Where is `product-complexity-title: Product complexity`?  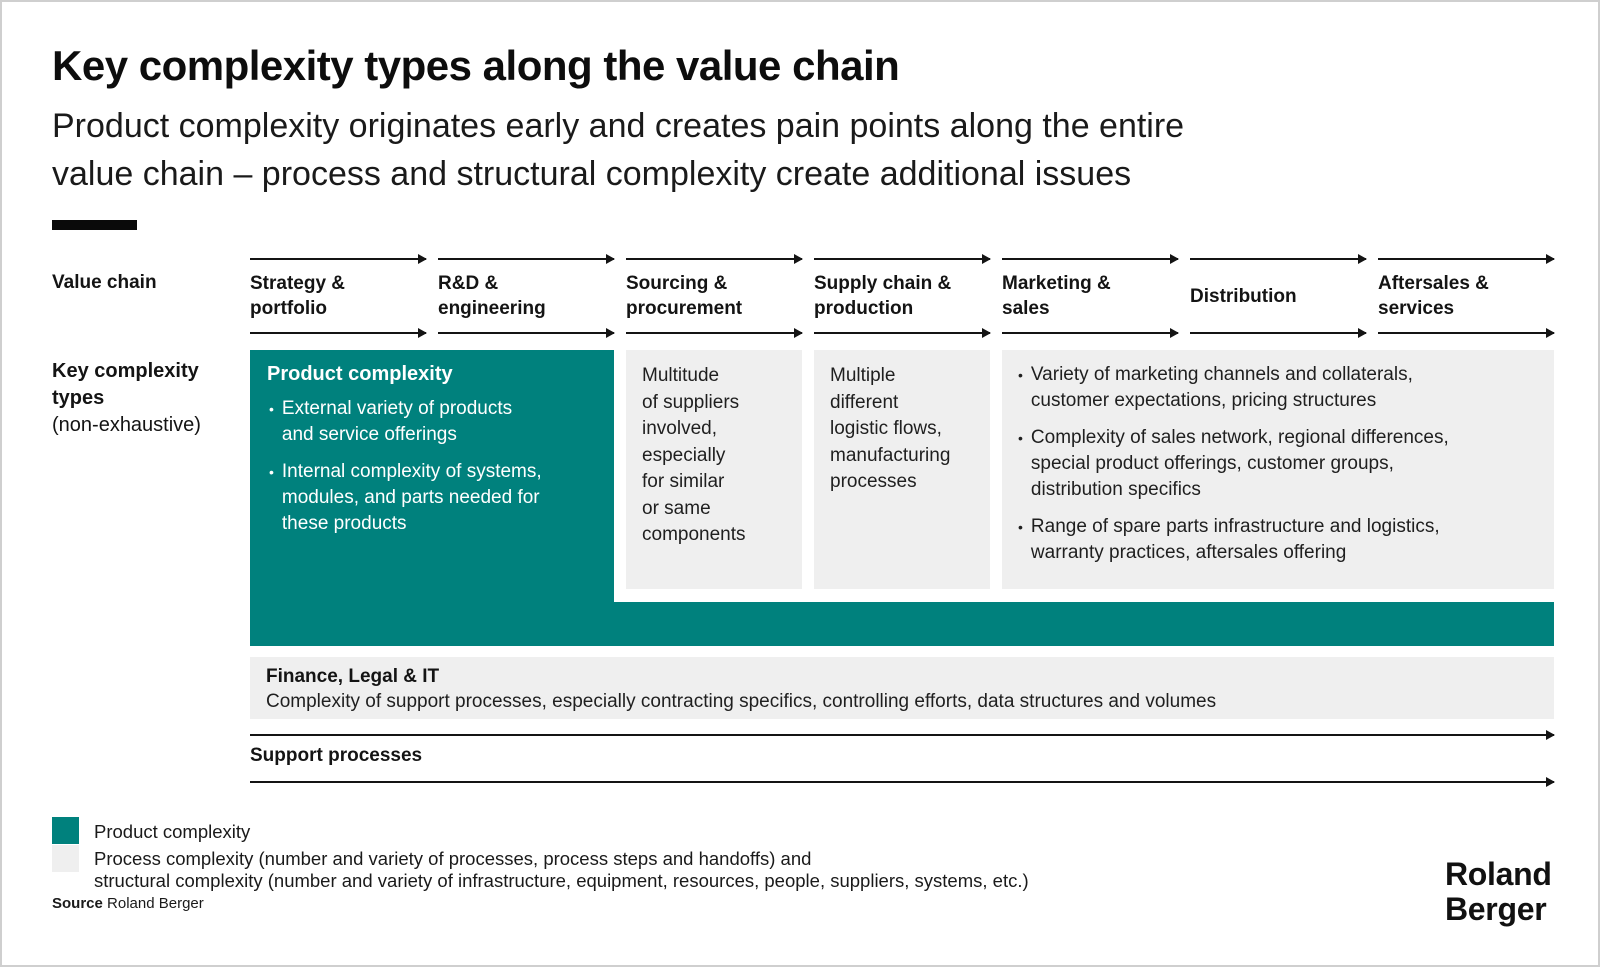 product-complexity-title: Product complexity is located at coordinates (360, 374).